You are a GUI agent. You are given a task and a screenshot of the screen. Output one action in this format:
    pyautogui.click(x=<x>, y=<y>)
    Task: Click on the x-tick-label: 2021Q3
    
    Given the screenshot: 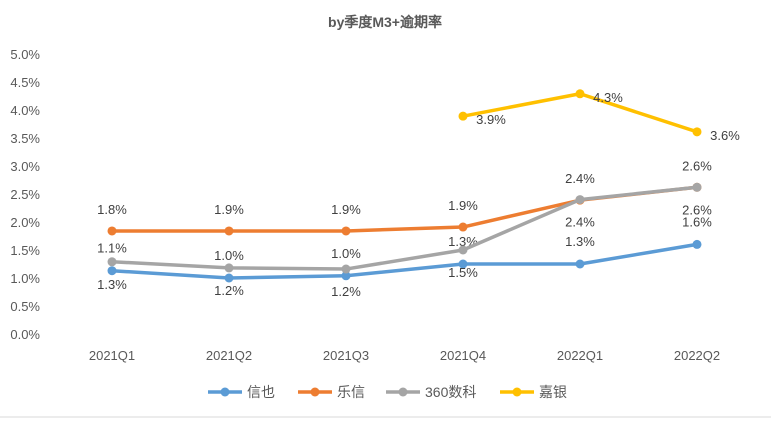 What is the action you would take?
    pyautogui.click(x=346, y=355)
    